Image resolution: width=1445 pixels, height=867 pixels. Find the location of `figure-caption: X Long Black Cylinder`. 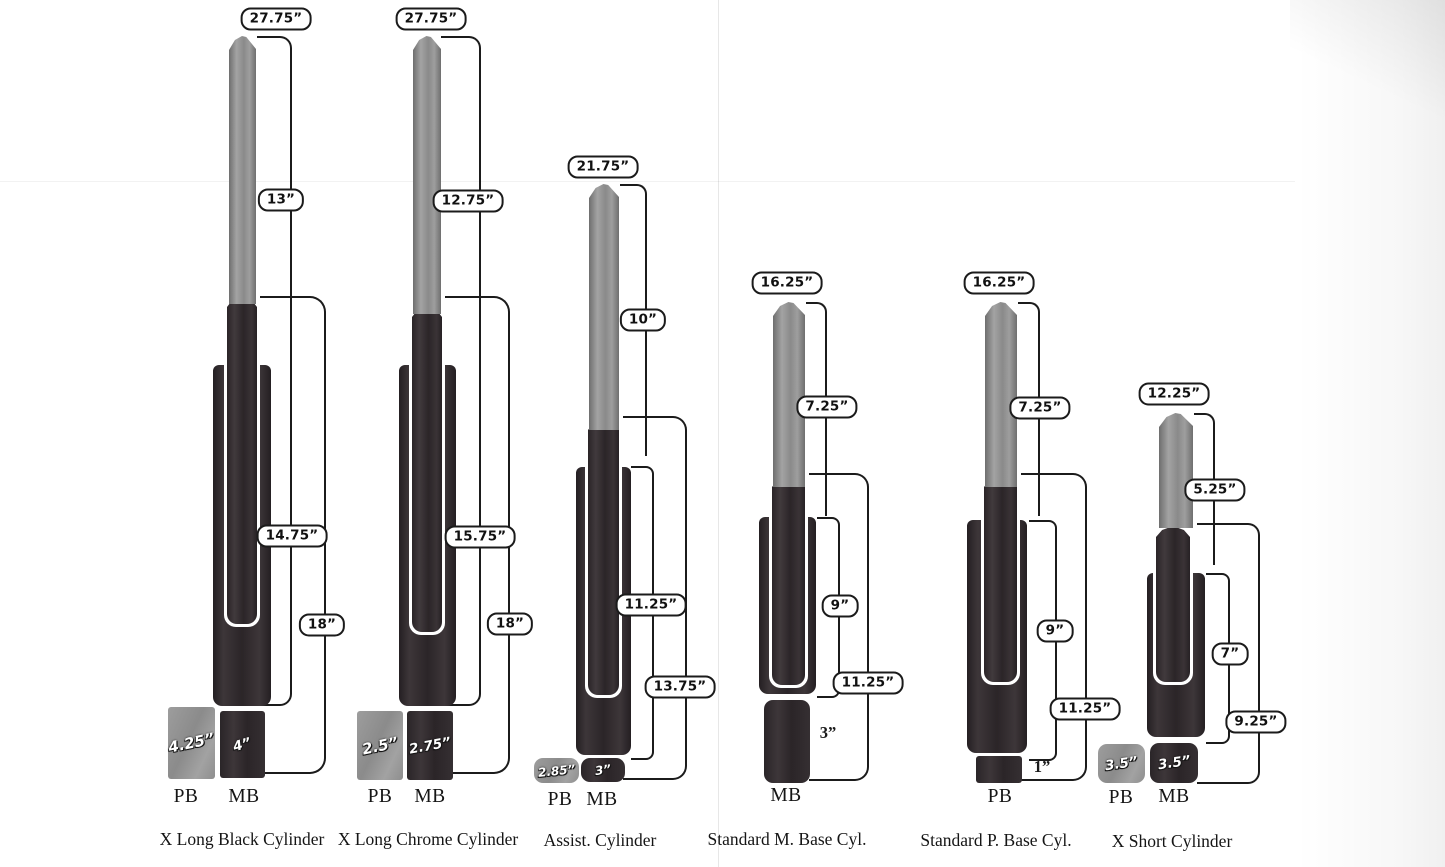

figure-caption: X Long Black Cylinder is located at coordinates (242, 839).